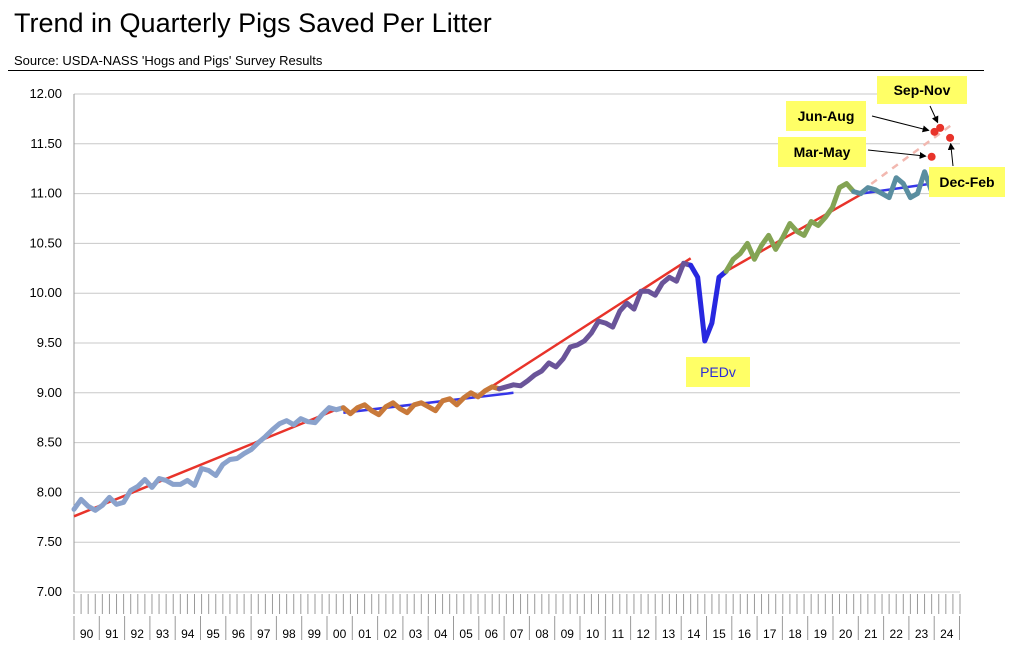 This screenshot has width=1024, height=668. Describe the element at coordinates (941, 142) in the screenshot. I see `highlight-points` at that location.